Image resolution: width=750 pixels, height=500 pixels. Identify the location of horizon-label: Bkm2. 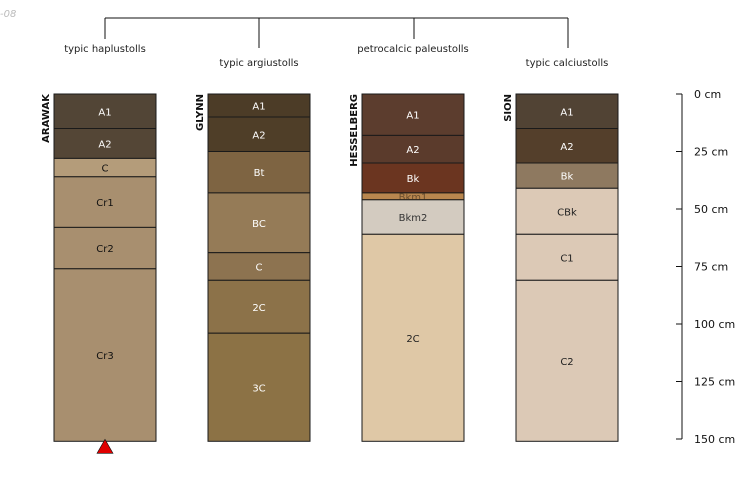
(413, 218).